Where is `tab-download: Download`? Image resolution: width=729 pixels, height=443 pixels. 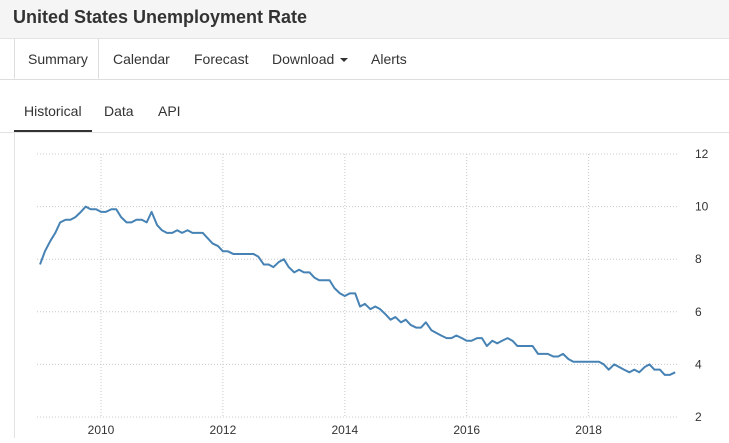
tab-download: Download is located at coordinates (310, 59).